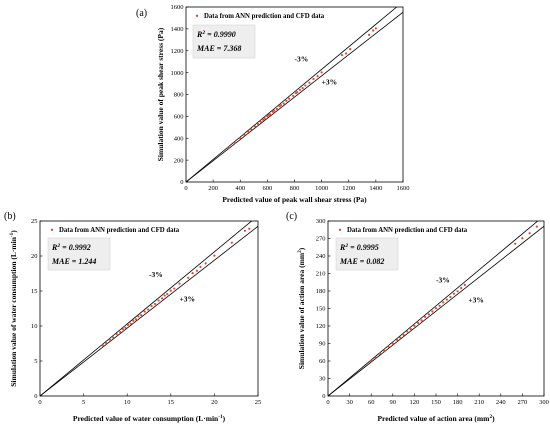 This screenshot has height=428, width=550. Describe the element at coordinates (213, 188) in the screenshot. I see `x-tick-label: 200` at that location.